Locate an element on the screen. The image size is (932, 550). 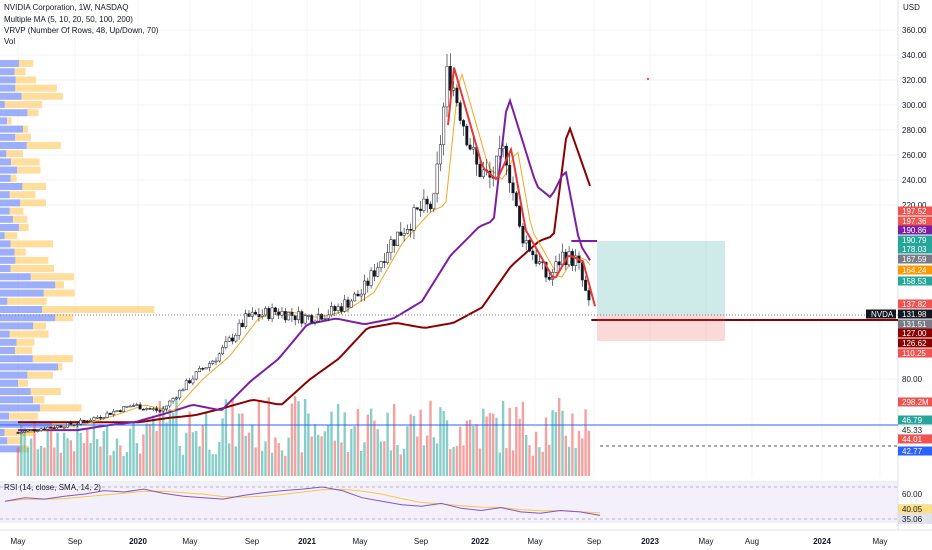
price-axis is located at coordinates (915, 275).